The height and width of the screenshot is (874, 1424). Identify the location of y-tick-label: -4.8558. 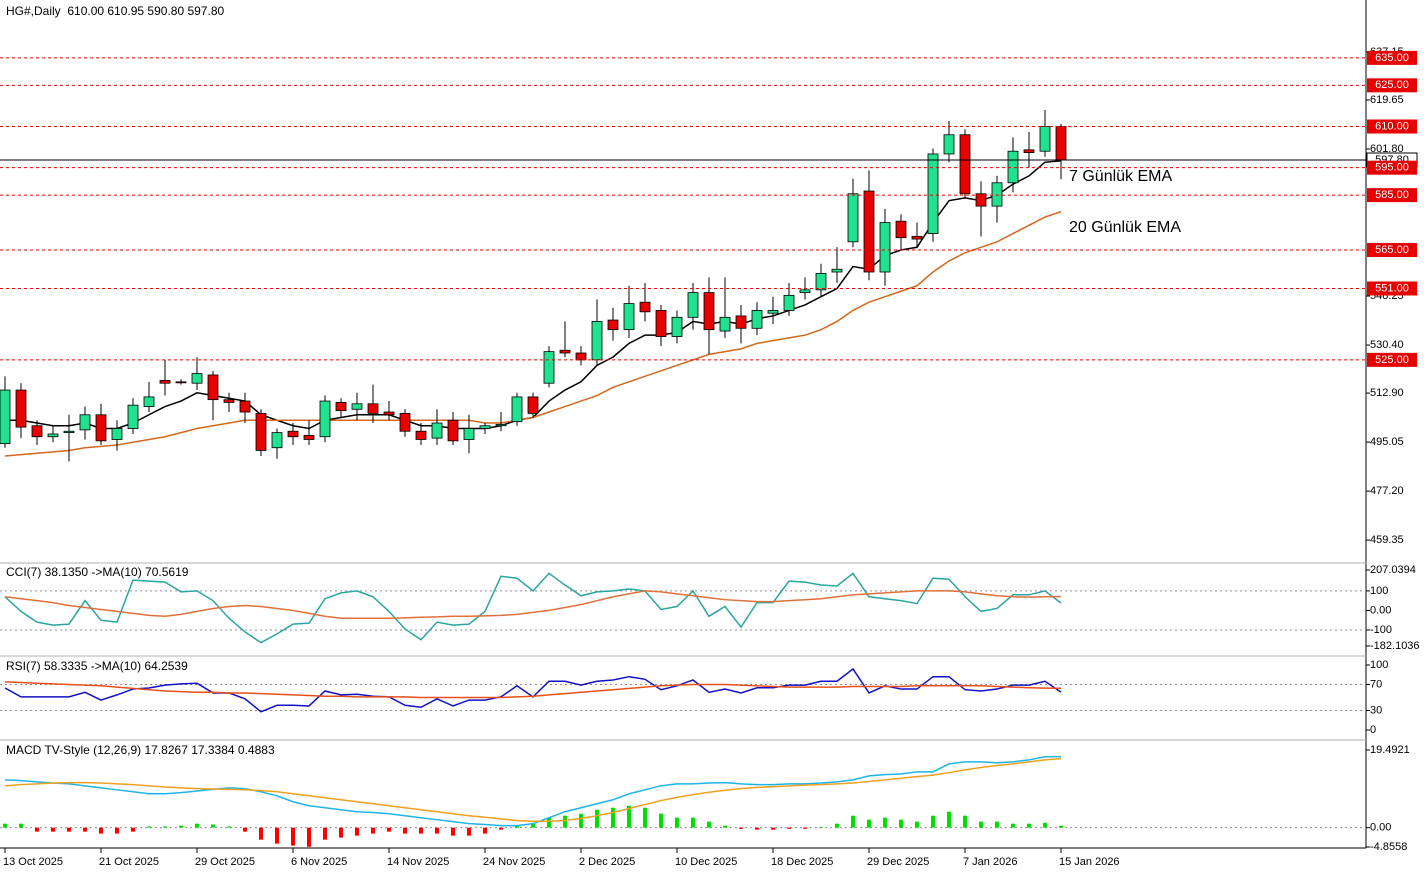
(1388, 847).